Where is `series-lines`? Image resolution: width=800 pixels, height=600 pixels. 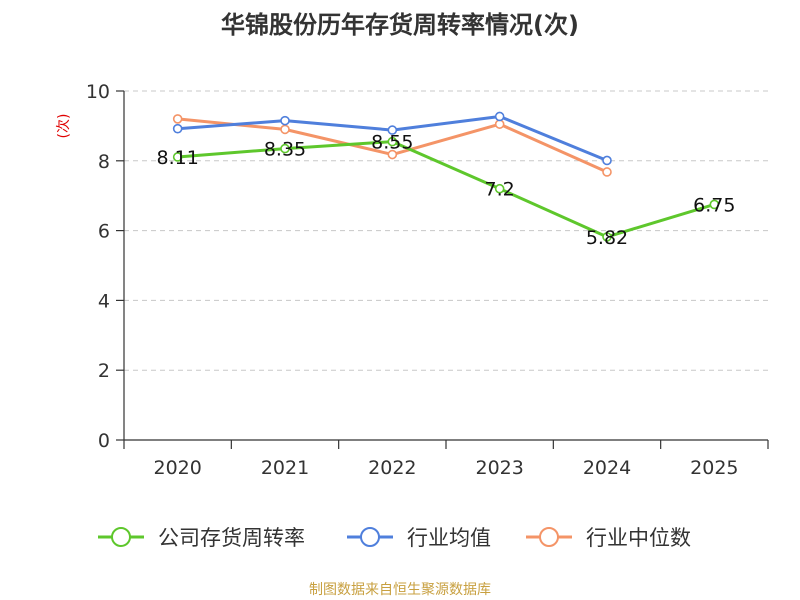
series-lines is located at coordinates (446, 176).